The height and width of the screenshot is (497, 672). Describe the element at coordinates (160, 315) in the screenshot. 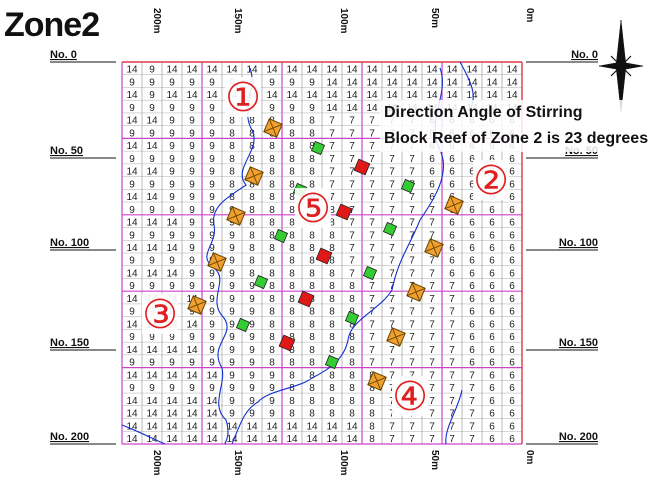

I see `zone-marker: ③` at that location.